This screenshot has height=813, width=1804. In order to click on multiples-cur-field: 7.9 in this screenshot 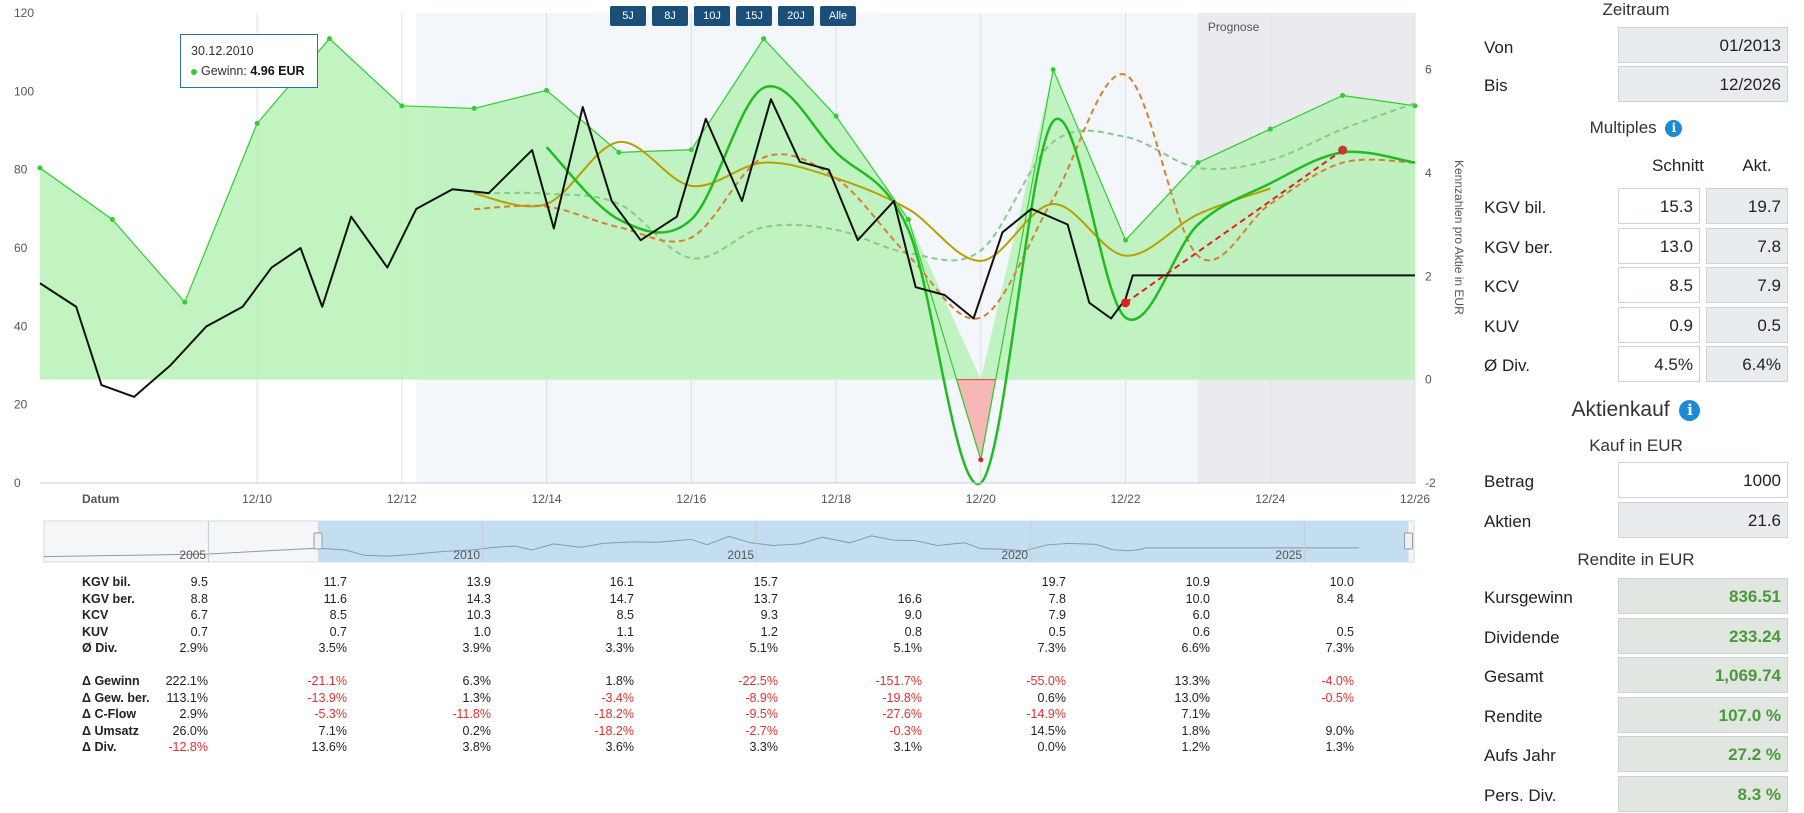, I will do `click(1747, 285)`.